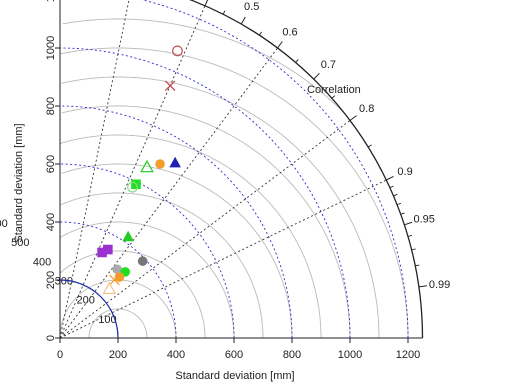  I want to click on correlation-tick-label: 0.5, so click(251, 7).